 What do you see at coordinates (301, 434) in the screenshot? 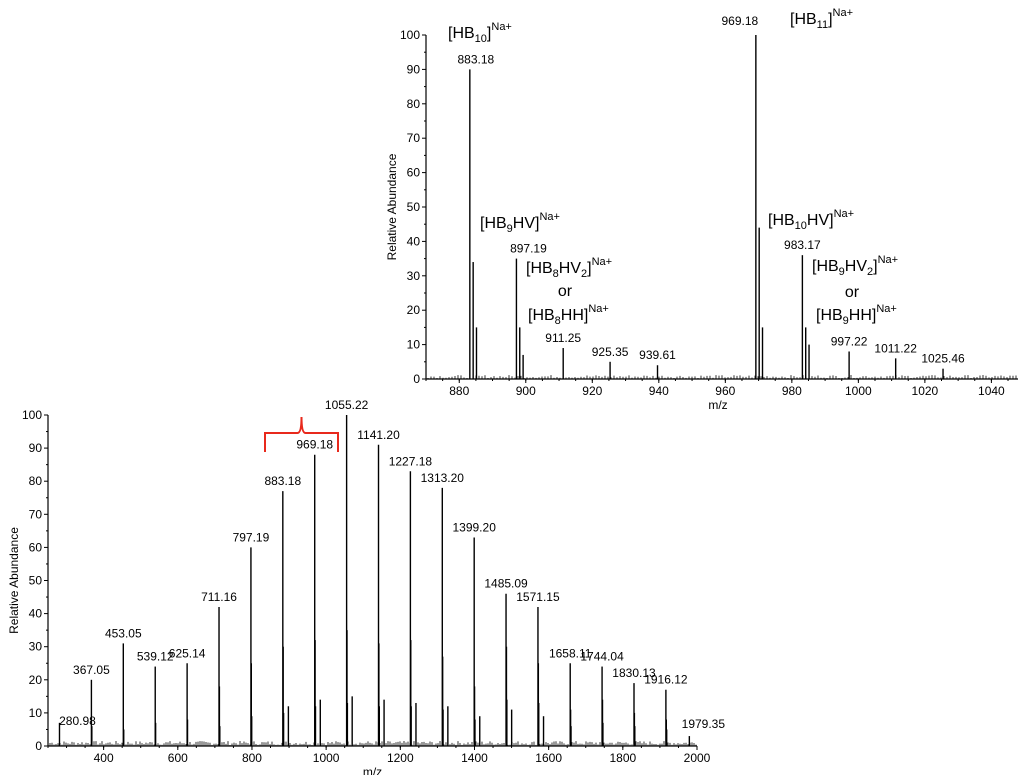
I see `red-bracket` at bounding box center [301, 434].